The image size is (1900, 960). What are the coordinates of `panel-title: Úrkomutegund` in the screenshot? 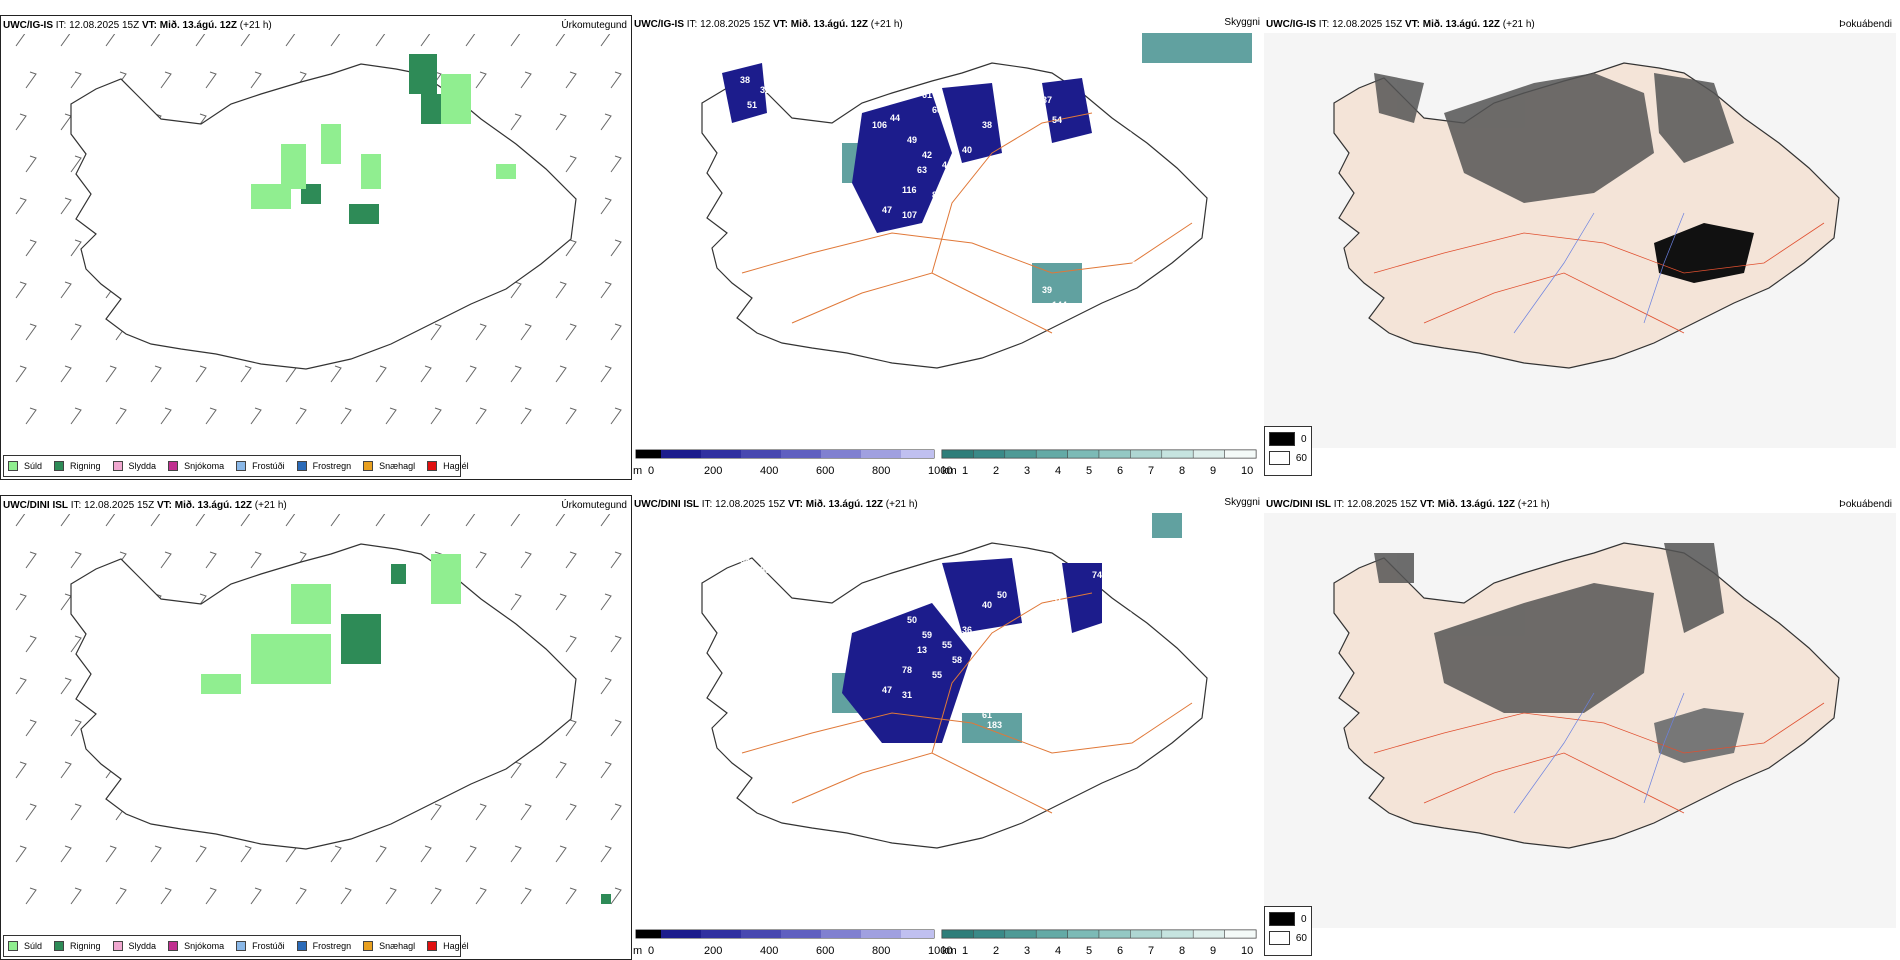 It's located at (594, 25).